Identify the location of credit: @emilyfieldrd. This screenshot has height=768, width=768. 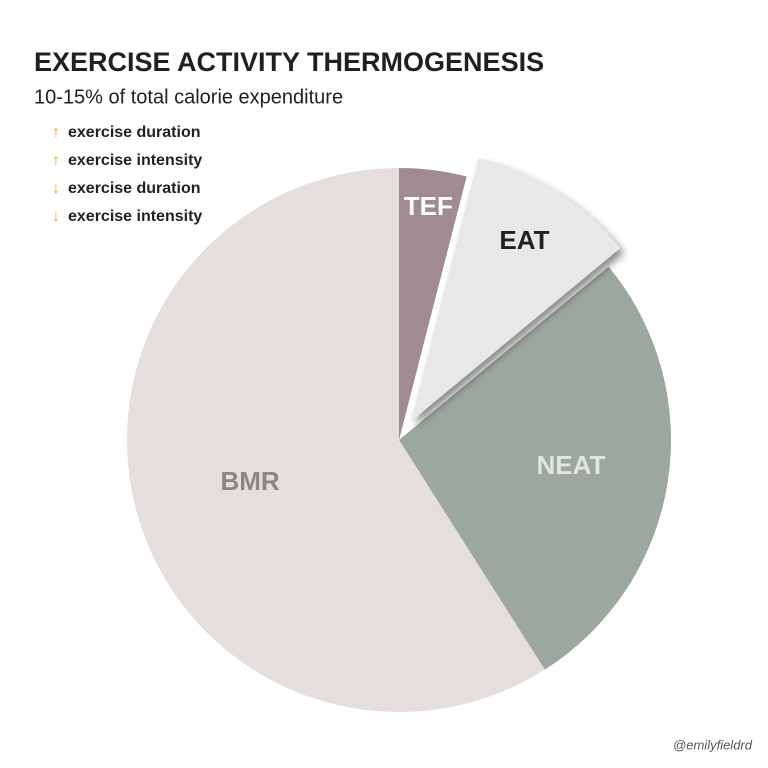
(713, 744).